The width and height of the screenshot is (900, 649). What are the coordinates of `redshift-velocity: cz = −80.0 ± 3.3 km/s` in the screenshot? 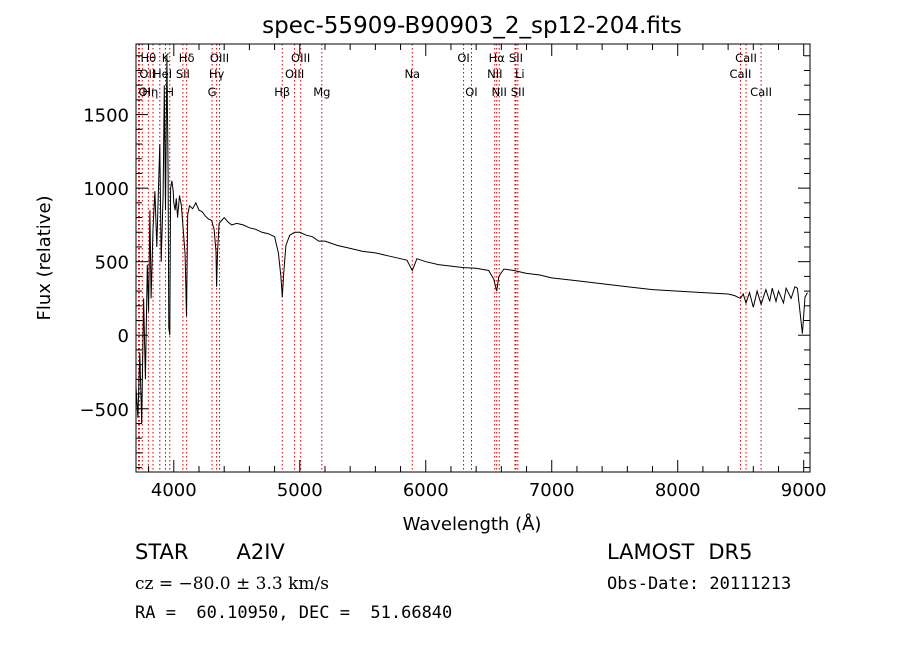 It's located at (232, 584).